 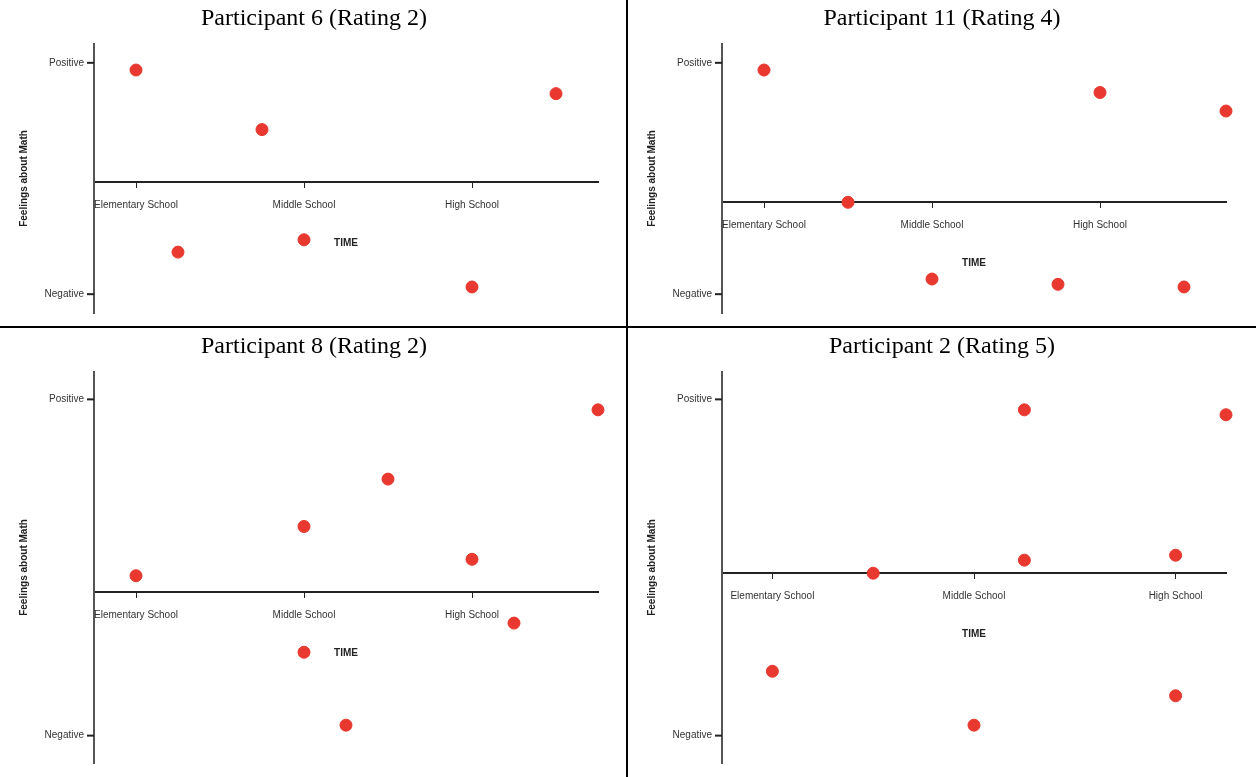 I want to click on chart-title: Participant 11 (Rating 4), so click(x=942, y=17).